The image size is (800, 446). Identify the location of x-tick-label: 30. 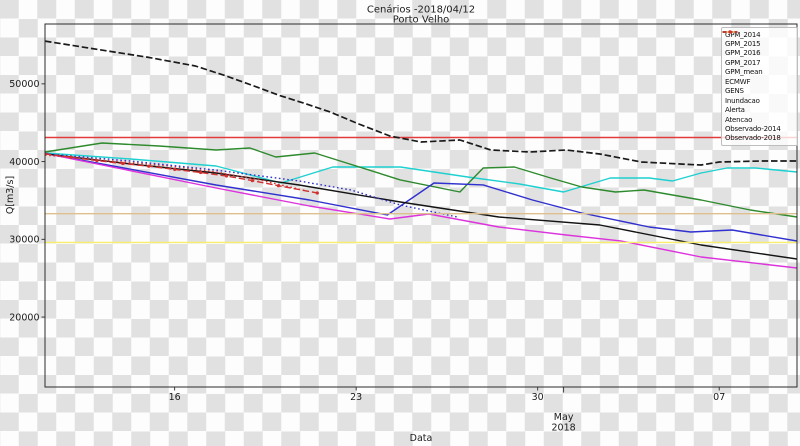
(538, 397).